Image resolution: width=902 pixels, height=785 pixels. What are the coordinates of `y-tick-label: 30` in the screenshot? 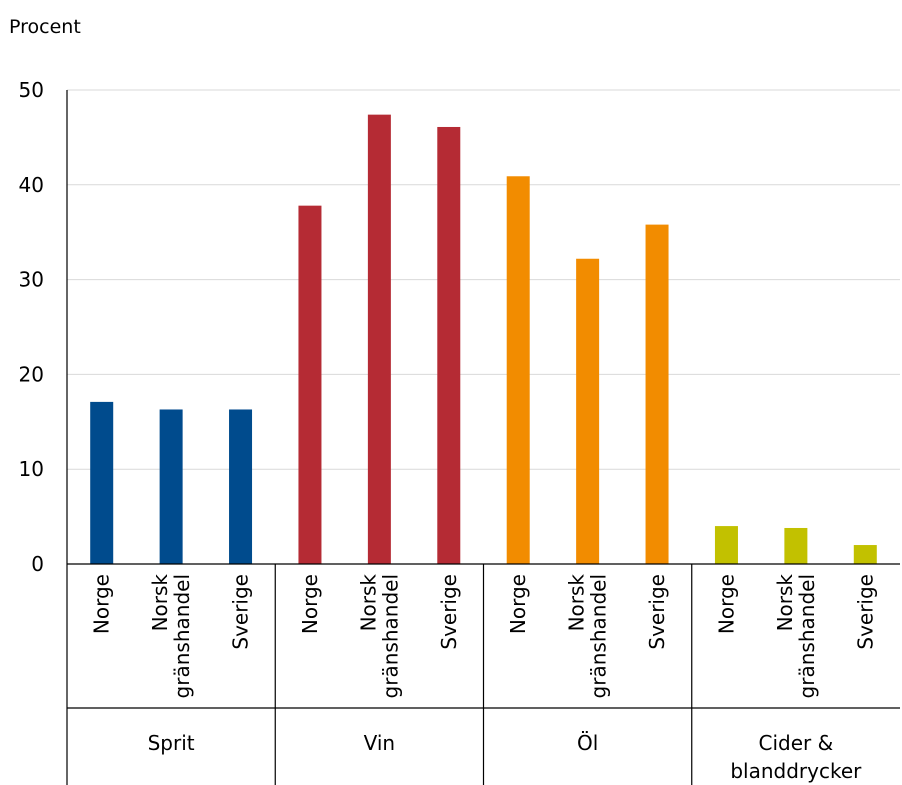 It's located at (31, 280).